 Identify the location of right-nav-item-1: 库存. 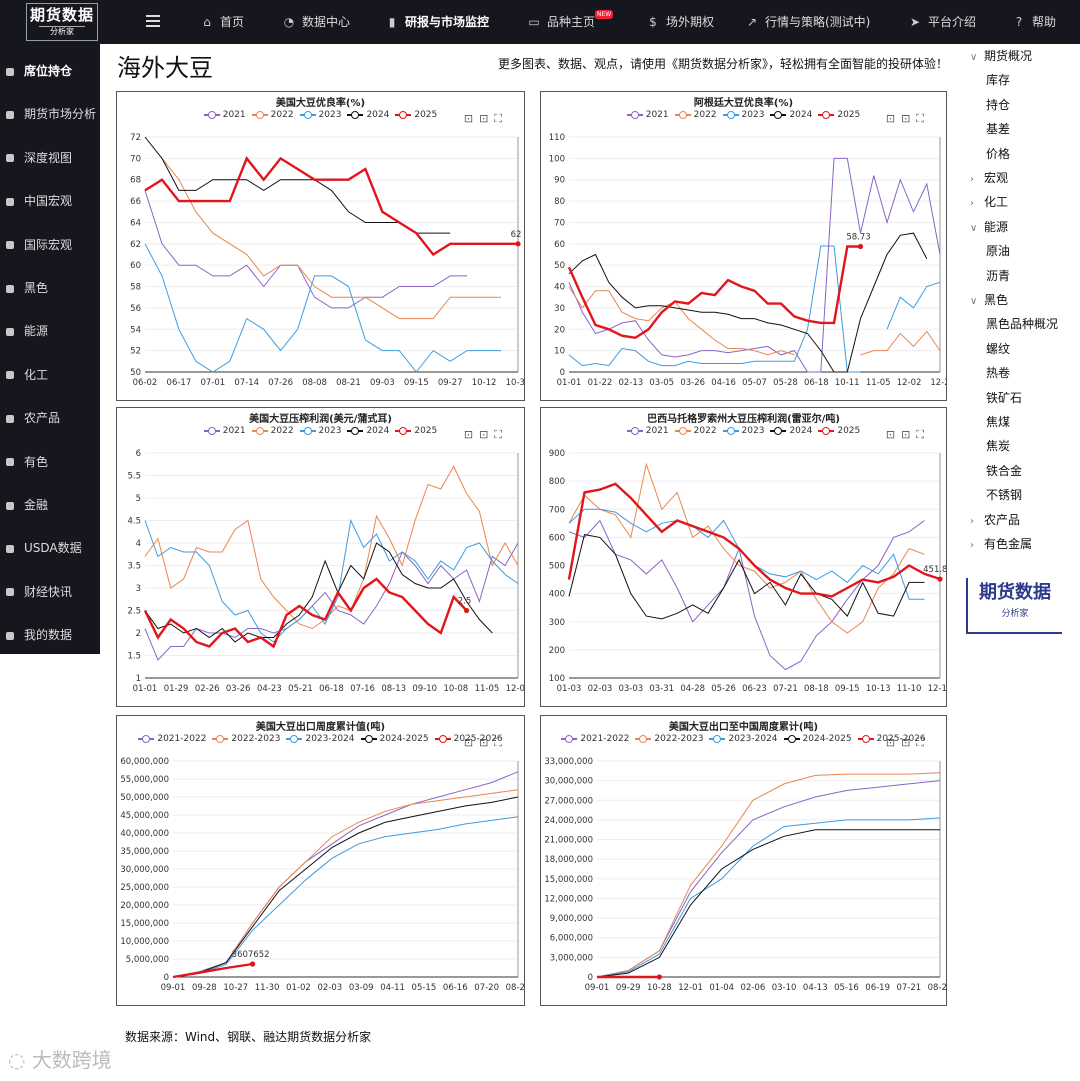
(998, 79).